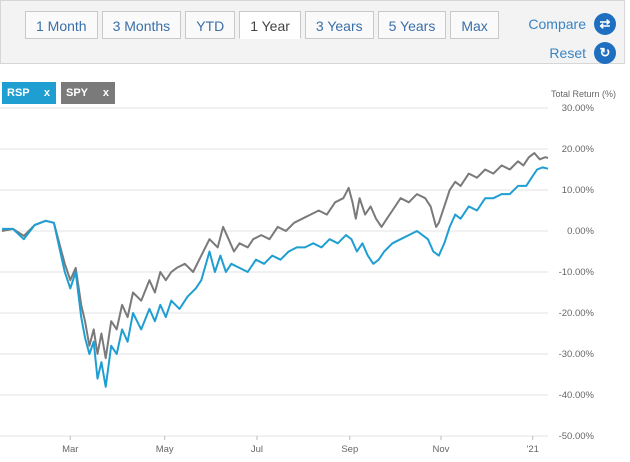 The image size is (630, 462). What do you see at coordinates (18, 93) in the screenshot?
I see `chip-rsp-label: RSP` at bounding box center [18, 93].